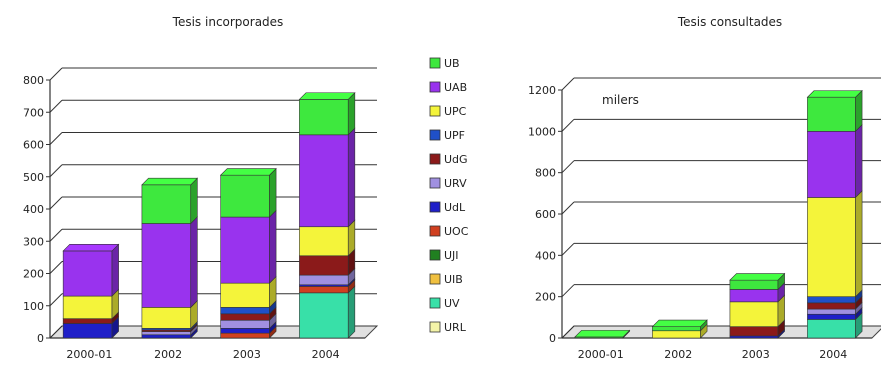  Describe the element at coordinates (451, 255) in the screenshot. I see `legend-label: UJI` at that location.